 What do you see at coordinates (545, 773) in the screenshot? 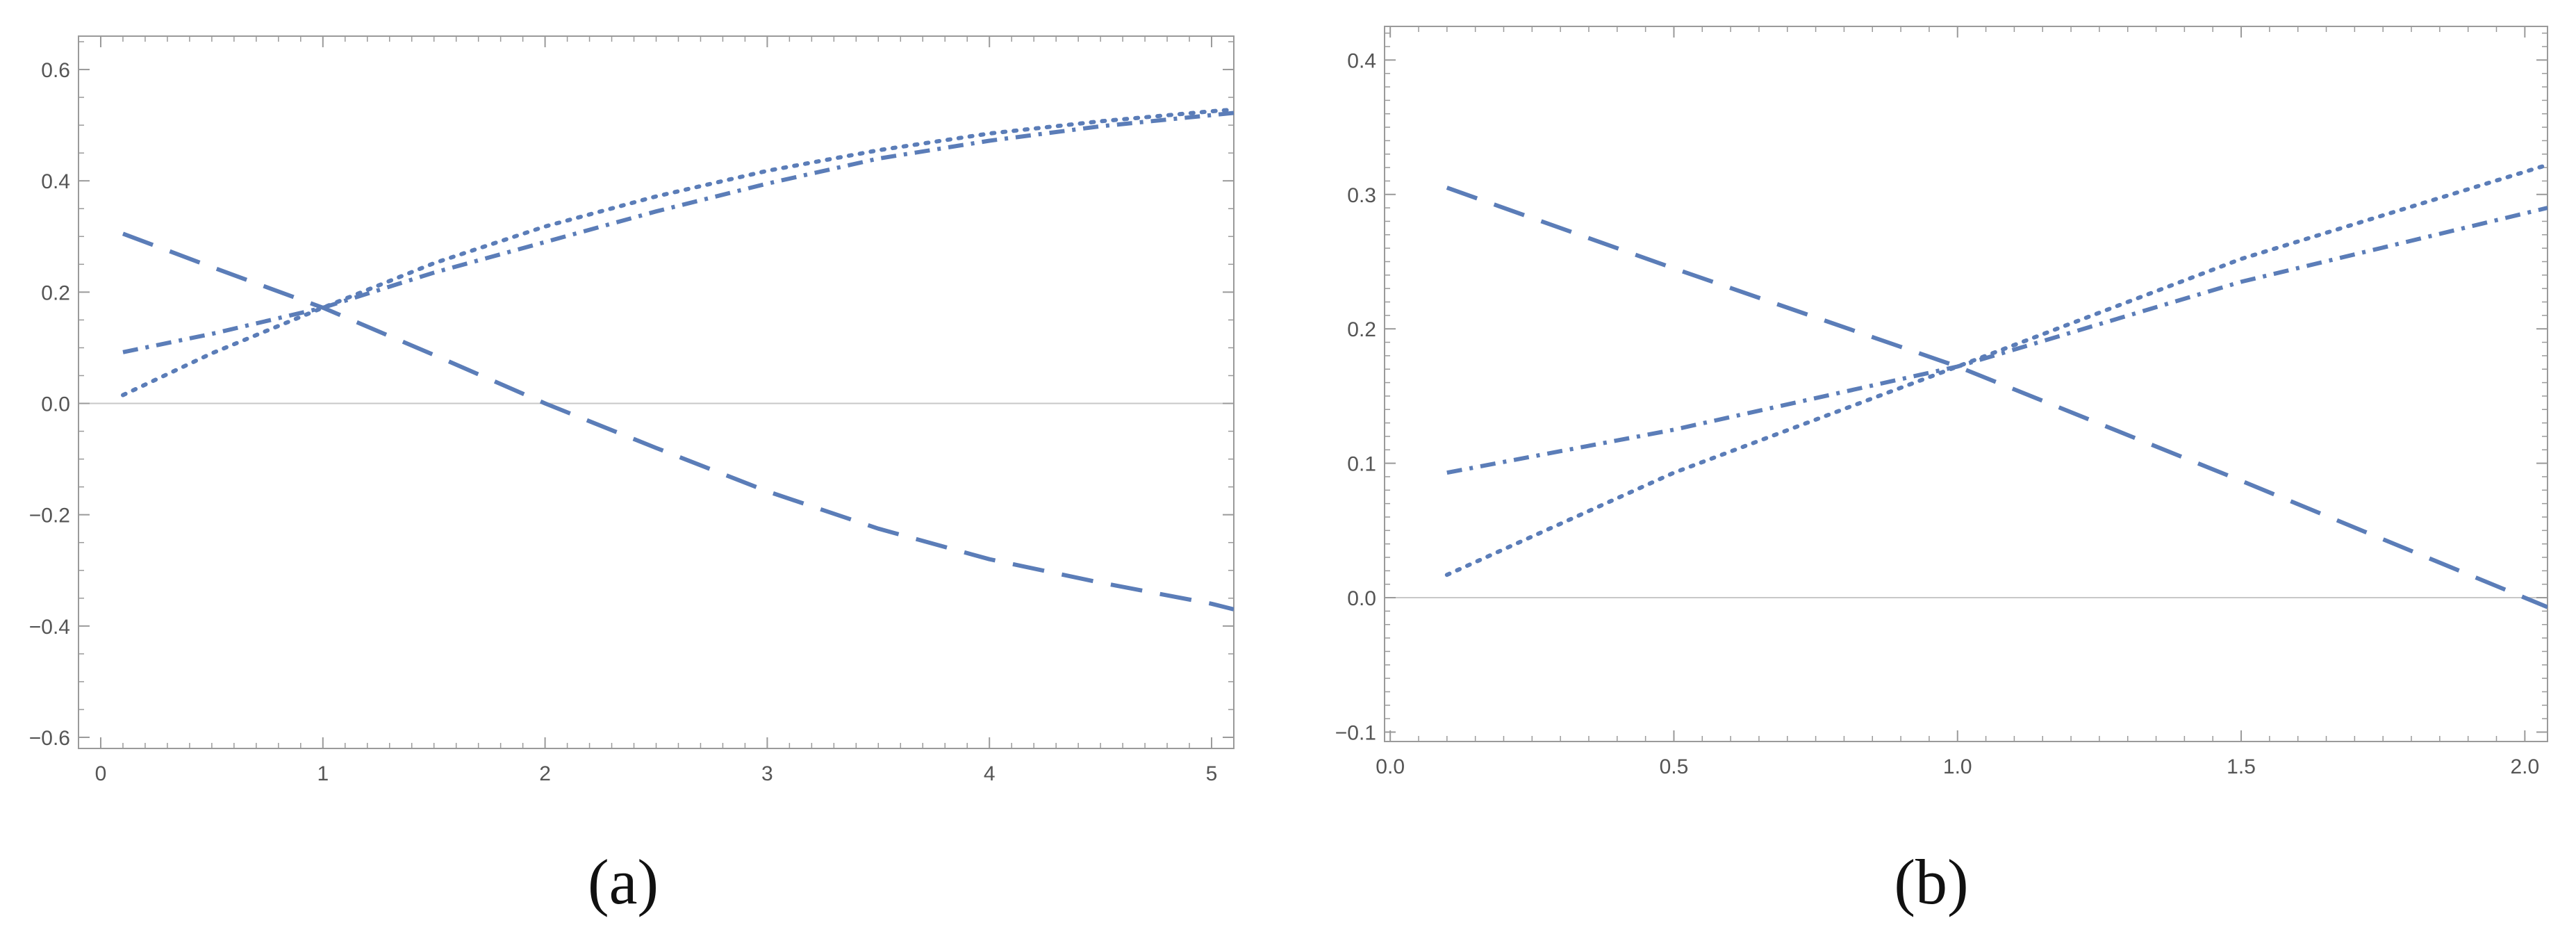
I see `x-tick-label: 2` at bounding box center [545, 773].